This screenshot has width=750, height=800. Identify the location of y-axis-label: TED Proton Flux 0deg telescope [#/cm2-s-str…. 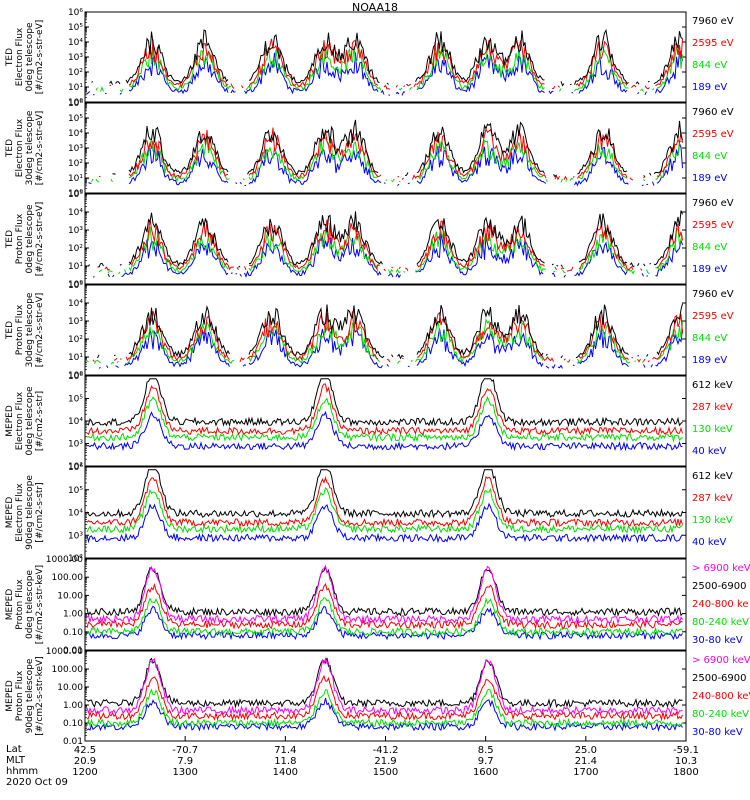
(25, 239).